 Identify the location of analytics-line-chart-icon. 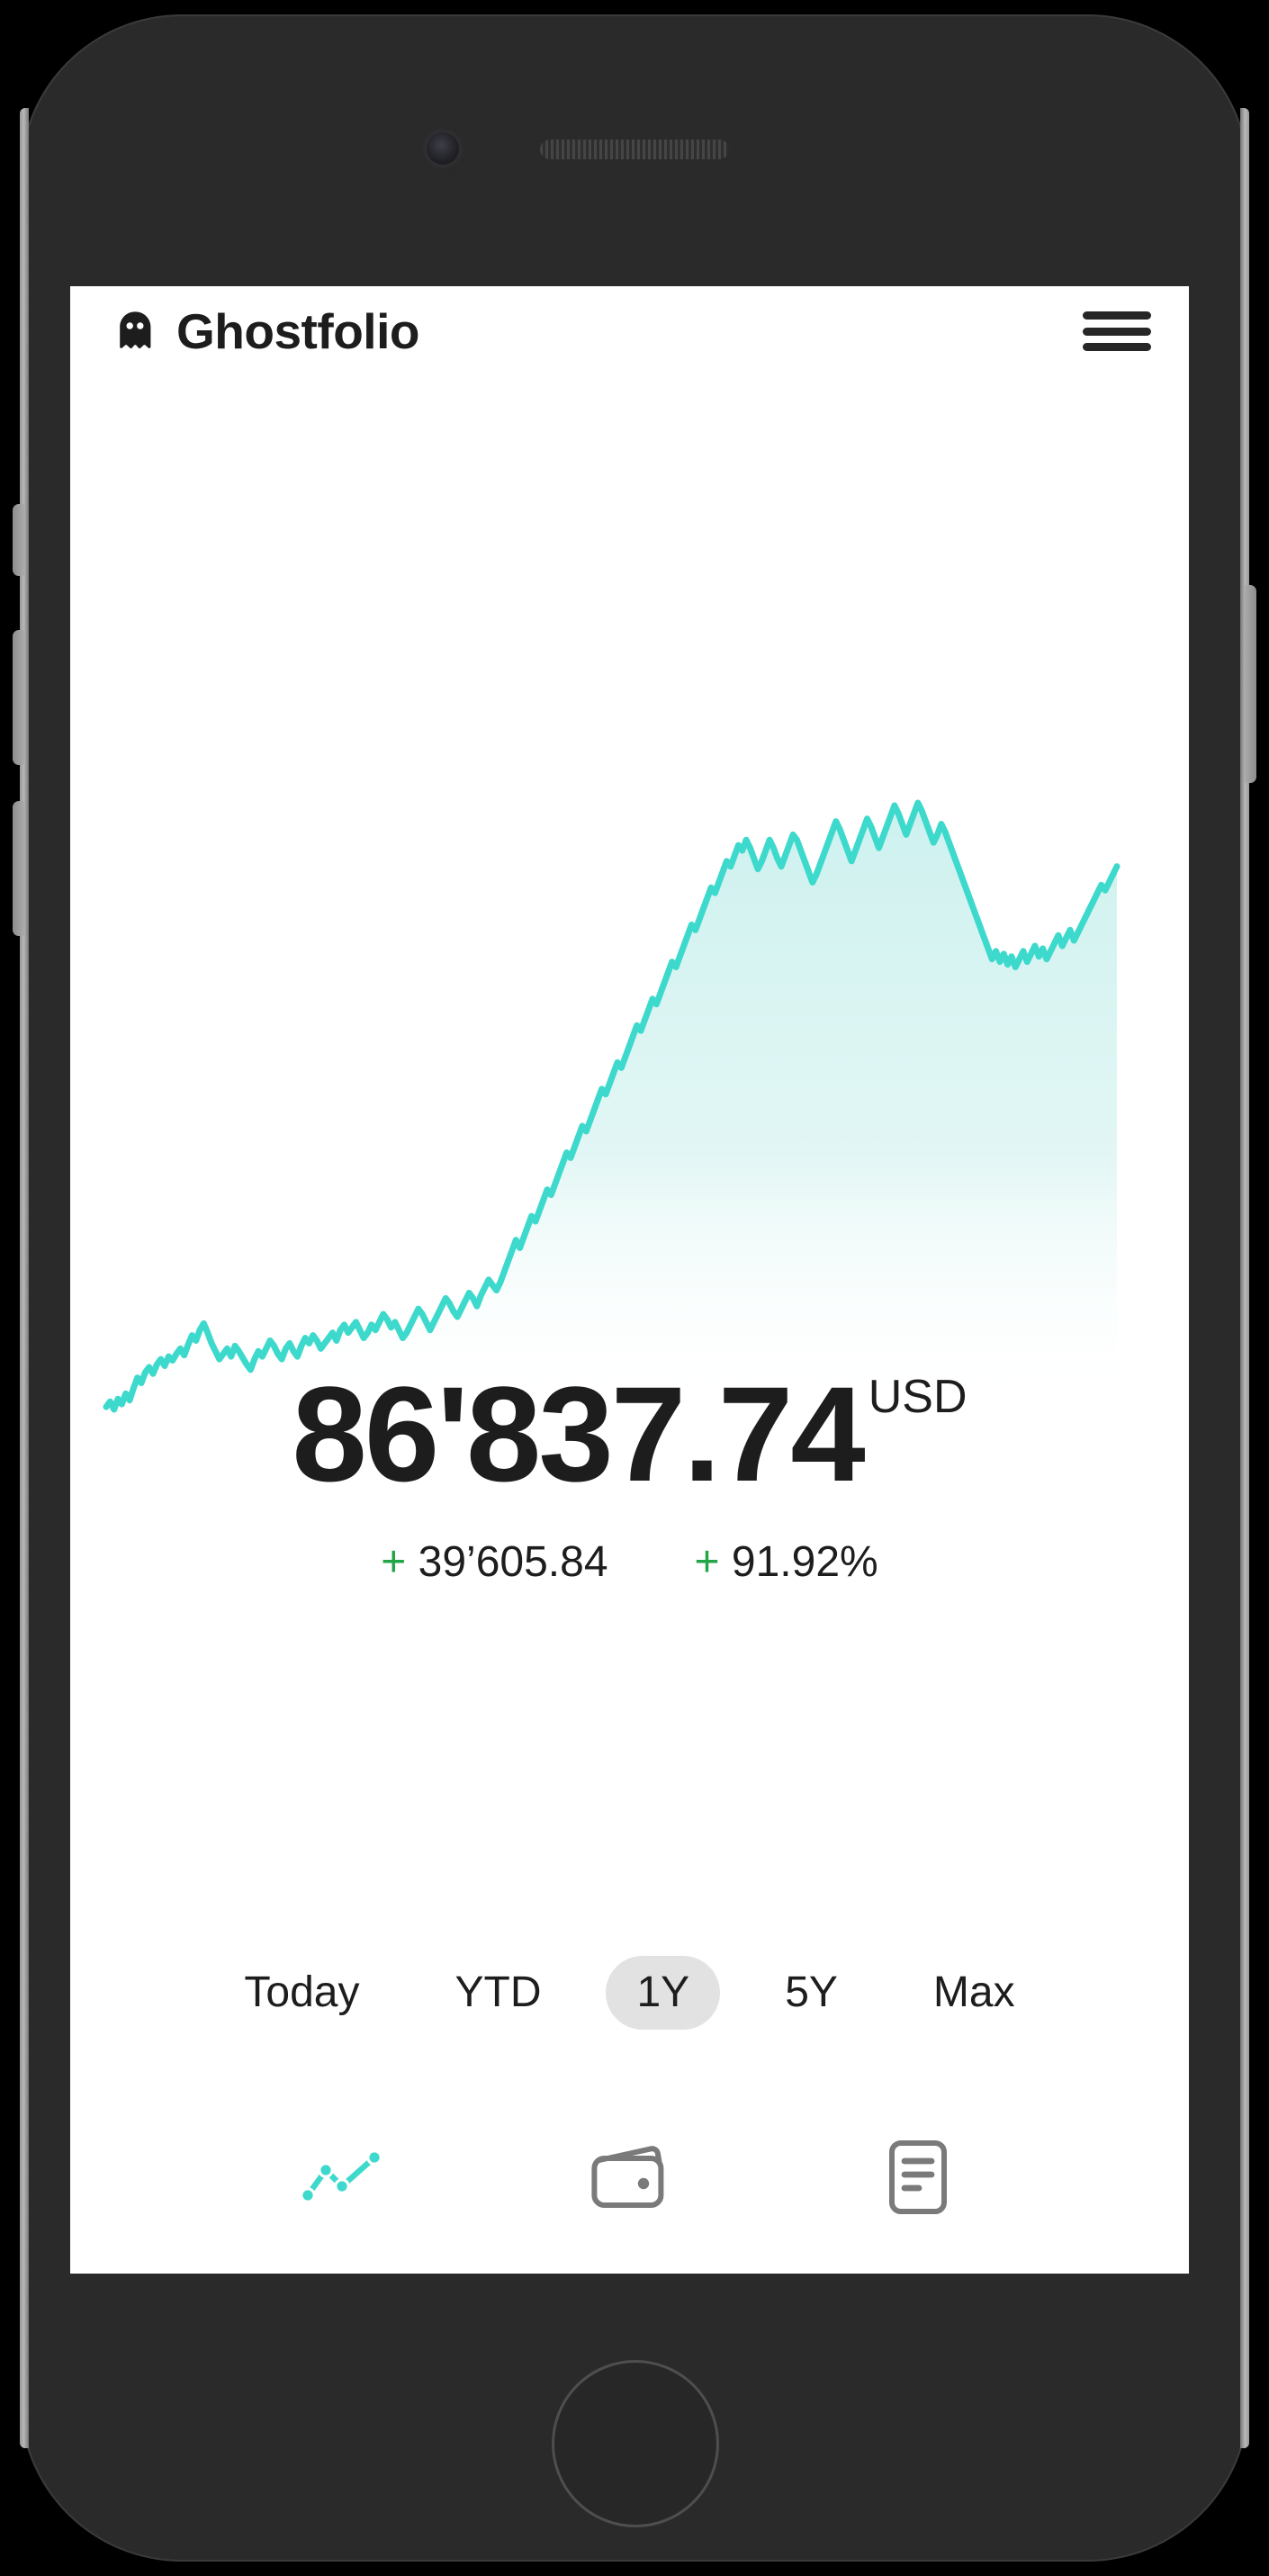
(341, 2176).